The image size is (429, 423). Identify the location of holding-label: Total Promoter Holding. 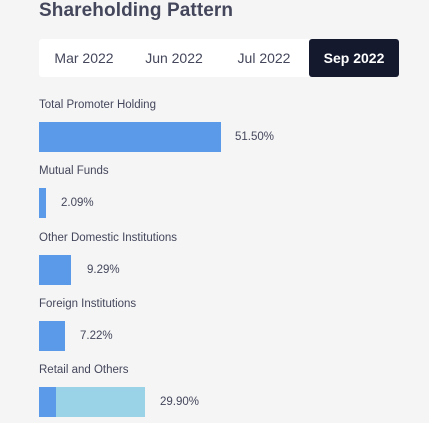
(97, 105).